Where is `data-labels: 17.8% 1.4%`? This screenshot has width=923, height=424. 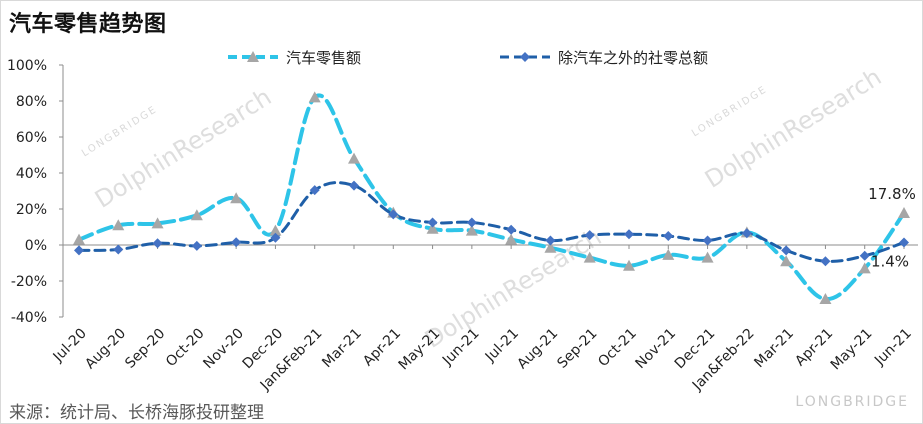
data-labels: 17.8% 1.4% is located at coordinates (892, 228).